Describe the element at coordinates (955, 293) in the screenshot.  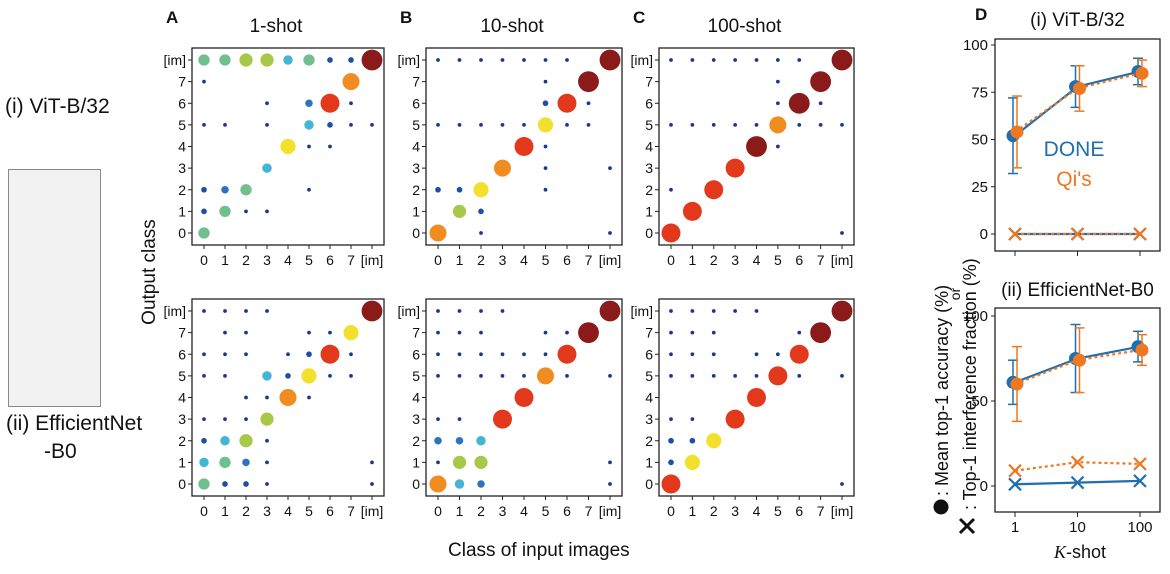
I see `ylabel-or: or` at that location.